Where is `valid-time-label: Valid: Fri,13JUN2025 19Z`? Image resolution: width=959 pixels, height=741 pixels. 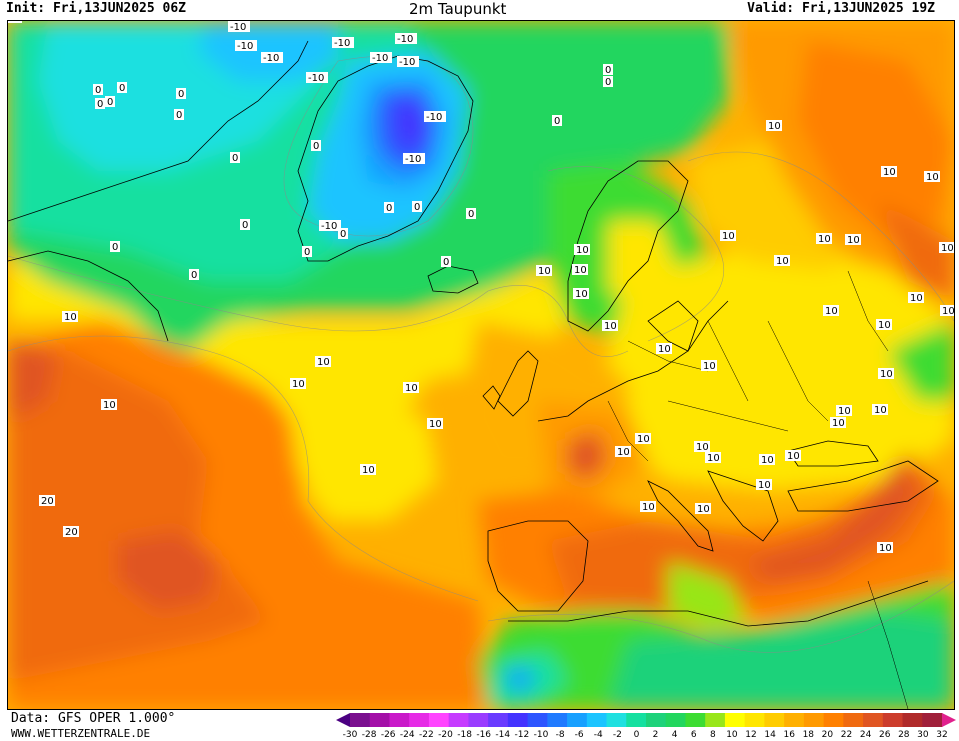
valid-time-label: Valid: Fri,13JUN2025 19Z is located at coordinates (841, 8).